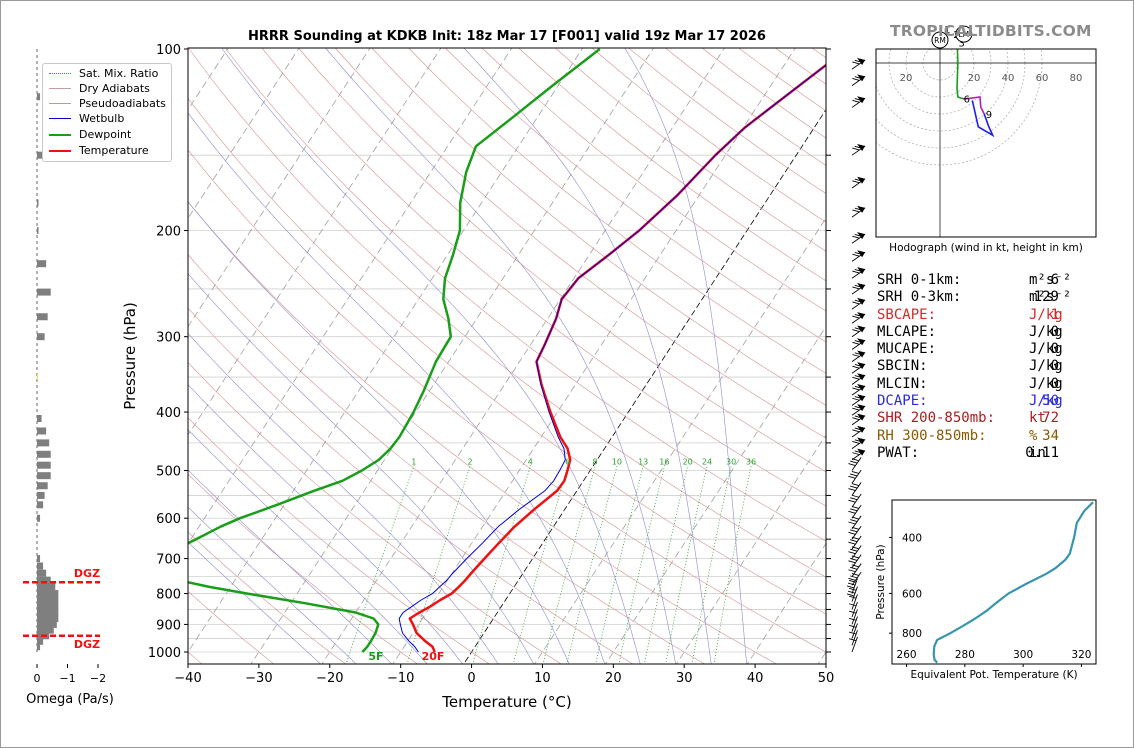  I want to click on surface-dewpoint-label: 5F, so click(375, 656).